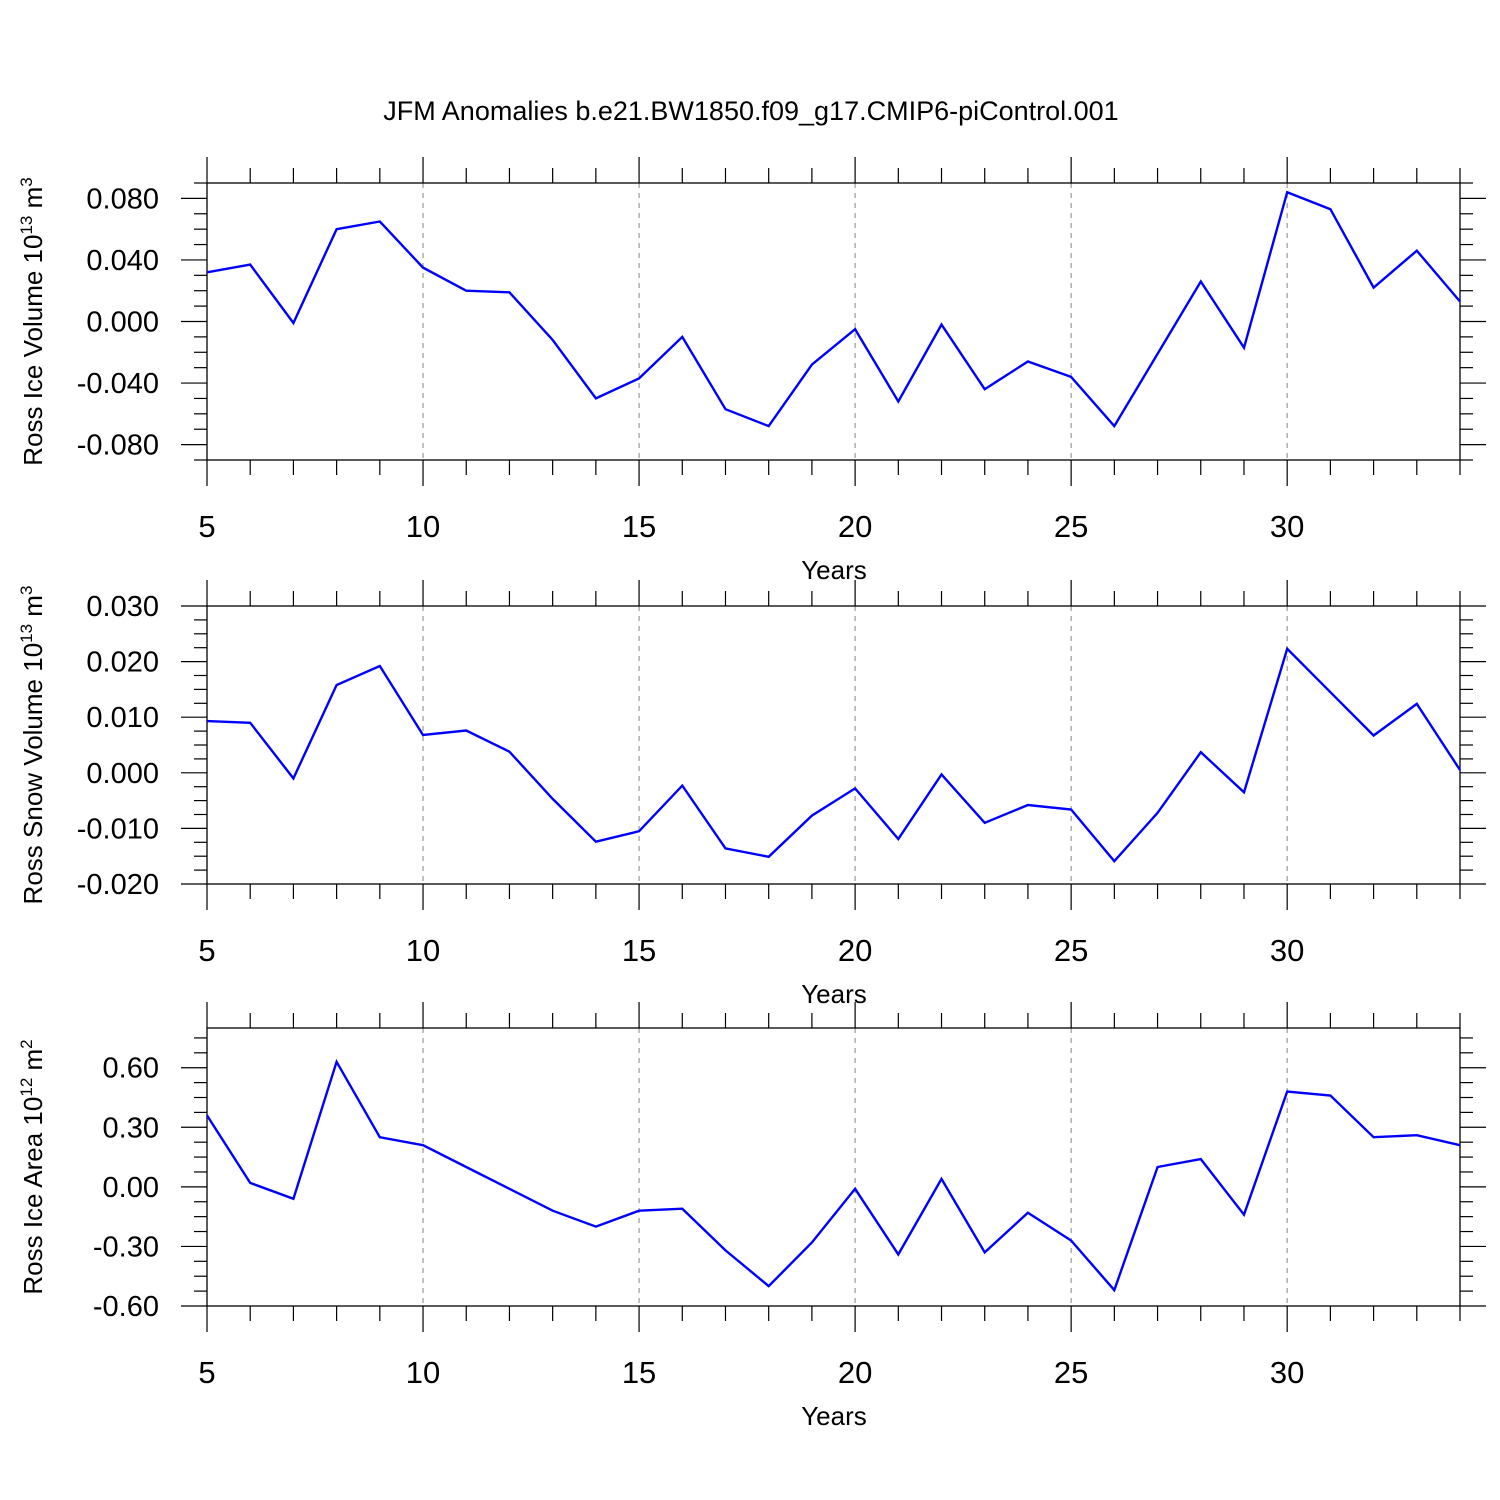 The image size is (1500, 1500). I want to click on y-tick-label: -0.010, so click(118, 829).